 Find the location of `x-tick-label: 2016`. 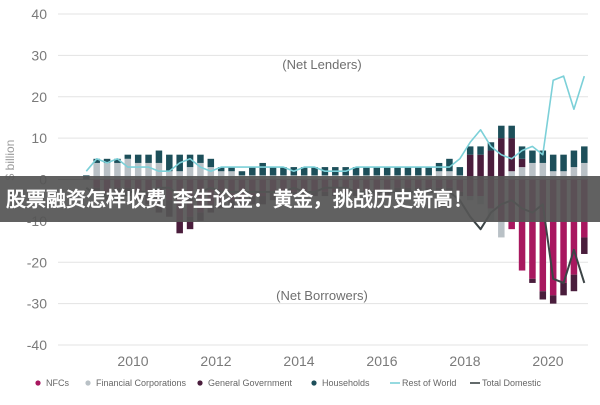

x-tick-label: 2016 is located at coordinates (381, 361).